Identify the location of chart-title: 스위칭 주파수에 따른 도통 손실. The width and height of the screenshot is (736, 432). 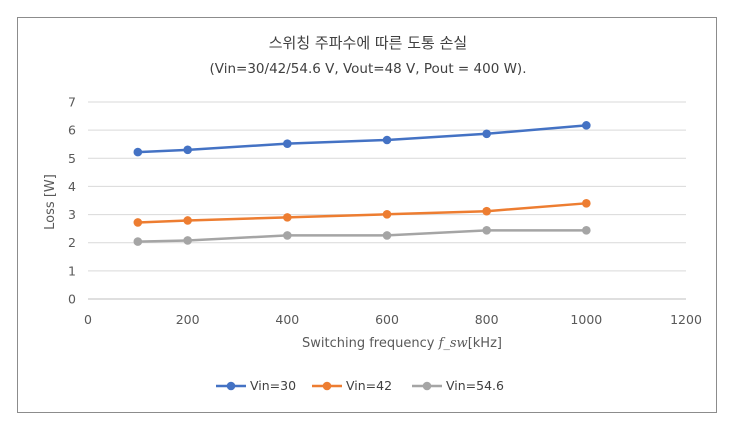
(368, 43).